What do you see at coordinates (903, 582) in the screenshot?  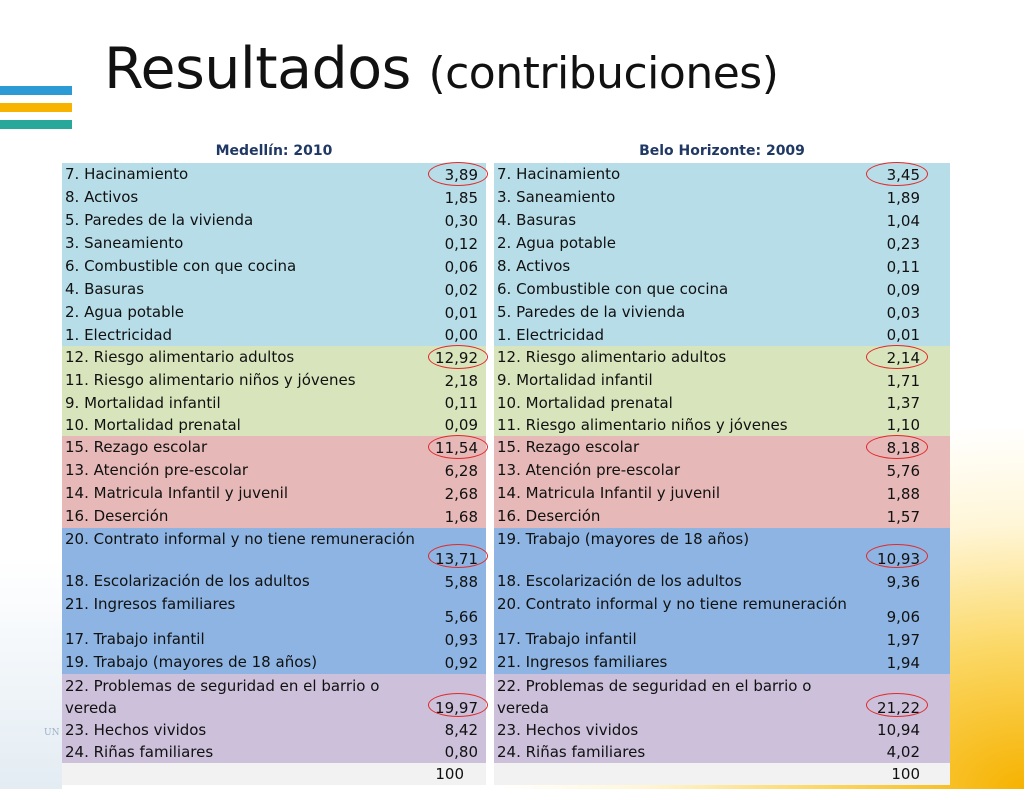 I see `row-value: 9,36` at bounding box center [903, 582].